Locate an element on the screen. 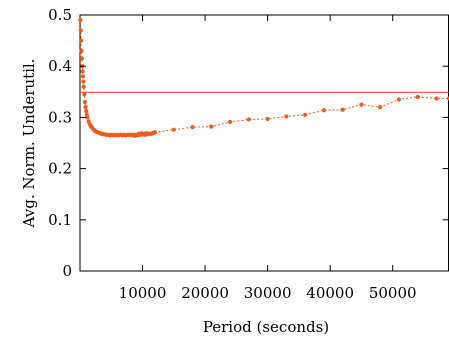 Image resolution: width=449 pixels, height=343 pixels. y-tick-label: 0 is located at coordinates (67, 271).